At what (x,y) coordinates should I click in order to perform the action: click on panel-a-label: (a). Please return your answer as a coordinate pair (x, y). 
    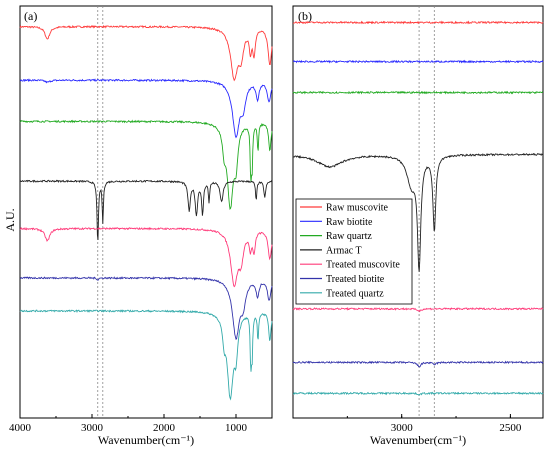
    Looking at the image, I should click on (30, 16).